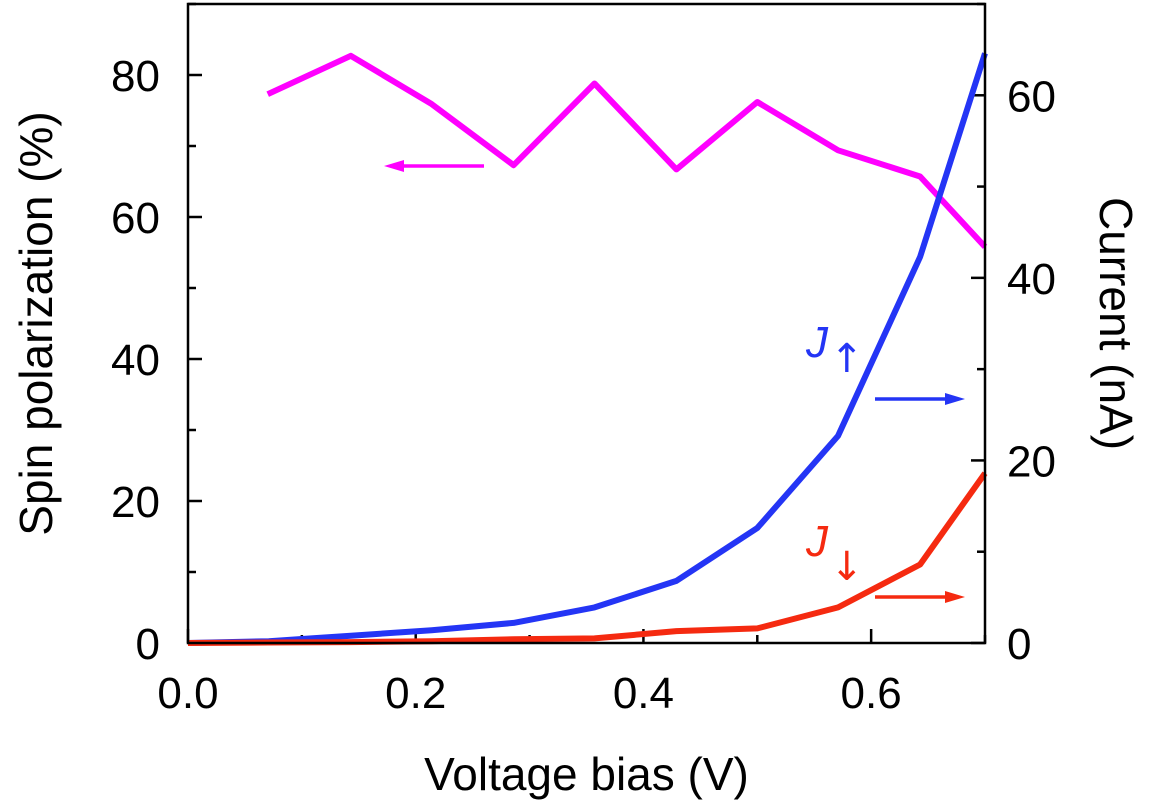 The width and height of the screenshot is (1154, 807). I want to click on y-right-tick-label: 20, so click(1031, 461).